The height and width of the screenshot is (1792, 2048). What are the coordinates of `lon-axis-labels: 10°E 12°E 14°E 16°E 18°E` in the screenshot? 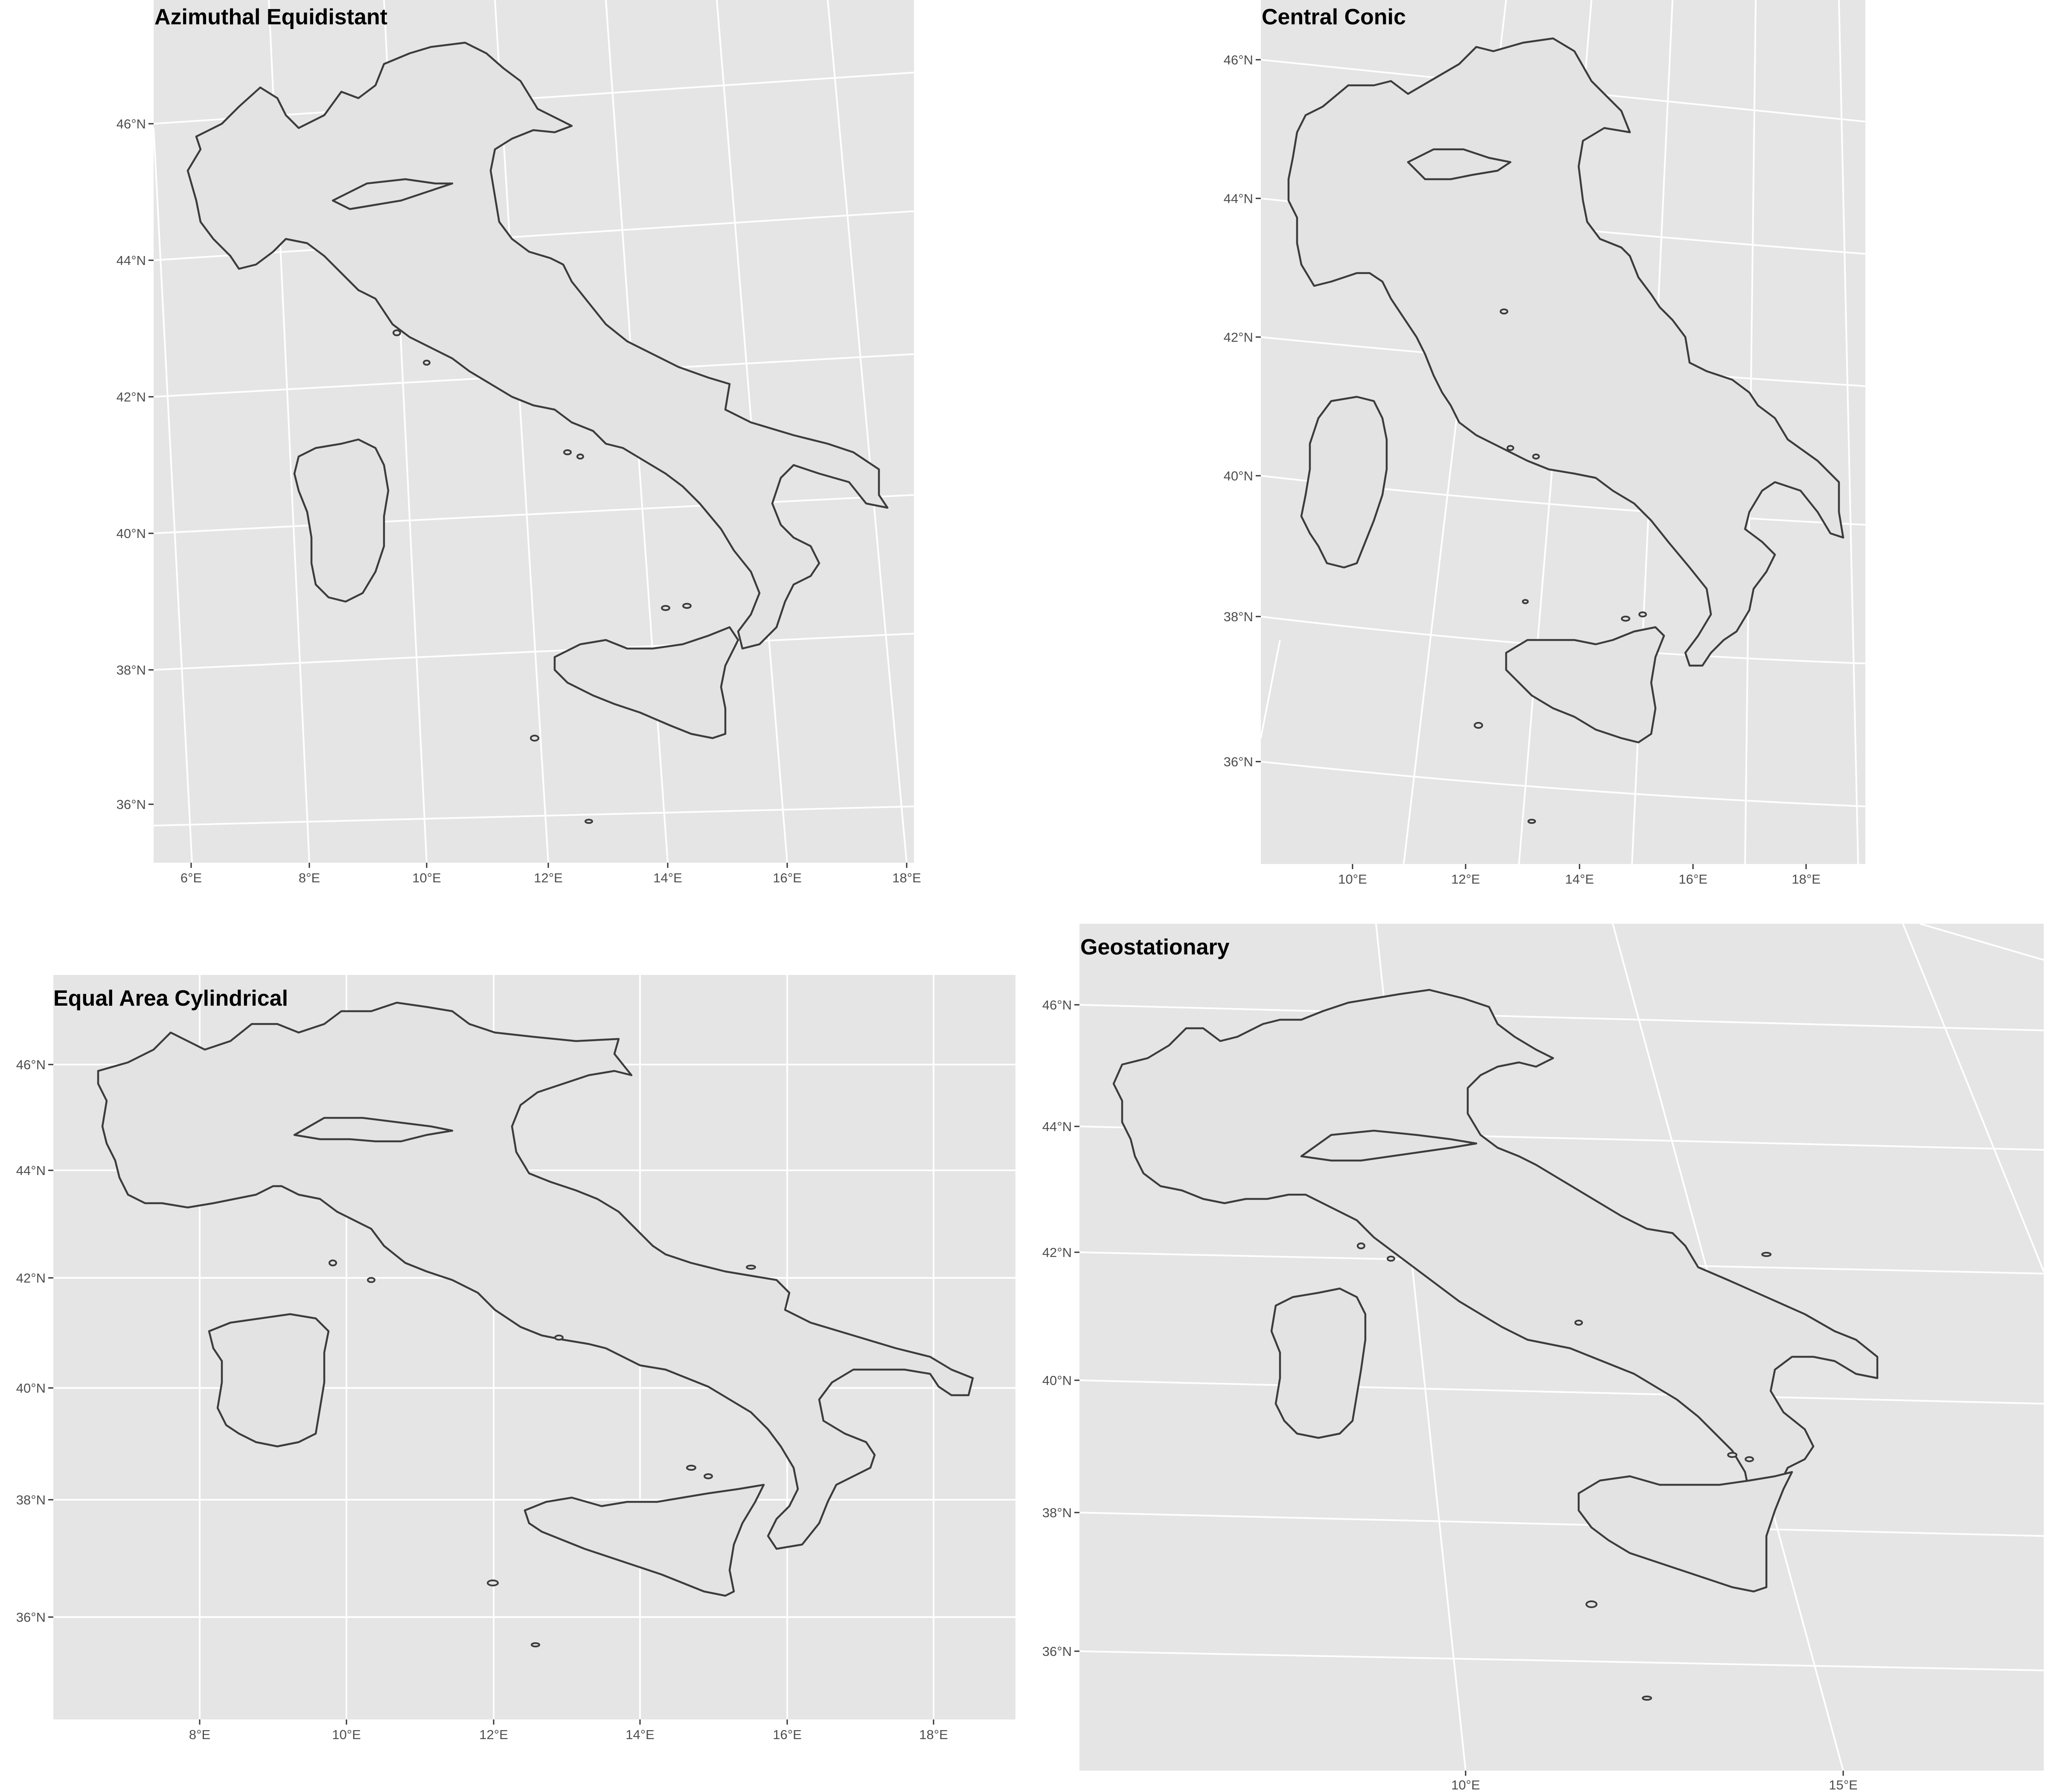 It's located at (1579, 879).